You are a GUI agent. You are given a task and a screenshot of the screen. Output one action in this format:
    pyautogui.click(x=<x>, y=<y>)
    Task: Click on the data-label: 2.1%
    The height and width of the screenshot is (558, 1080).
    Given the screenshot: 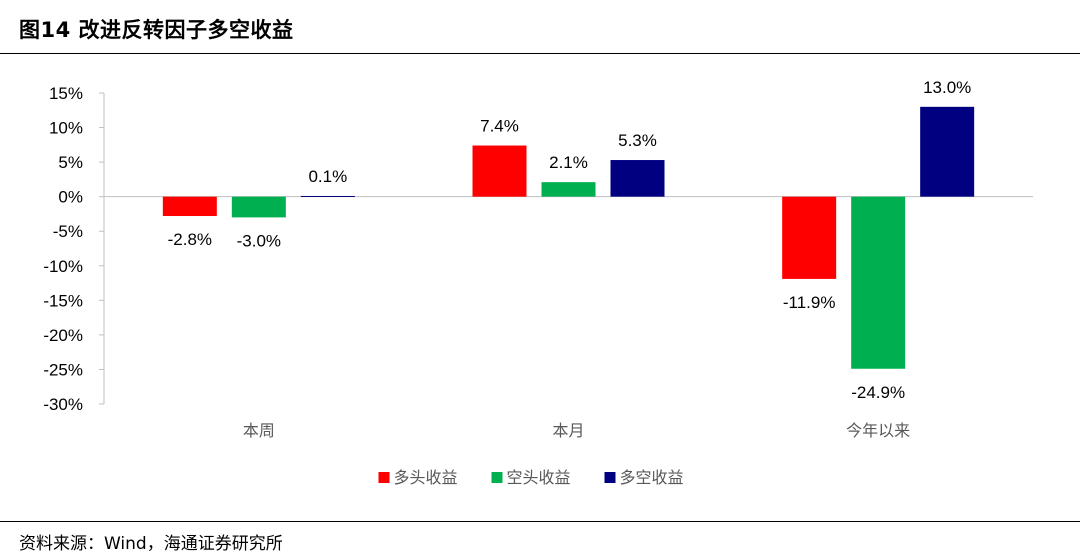 What is the action you would take?
    pyautogui.click(x=568, y=162)
    